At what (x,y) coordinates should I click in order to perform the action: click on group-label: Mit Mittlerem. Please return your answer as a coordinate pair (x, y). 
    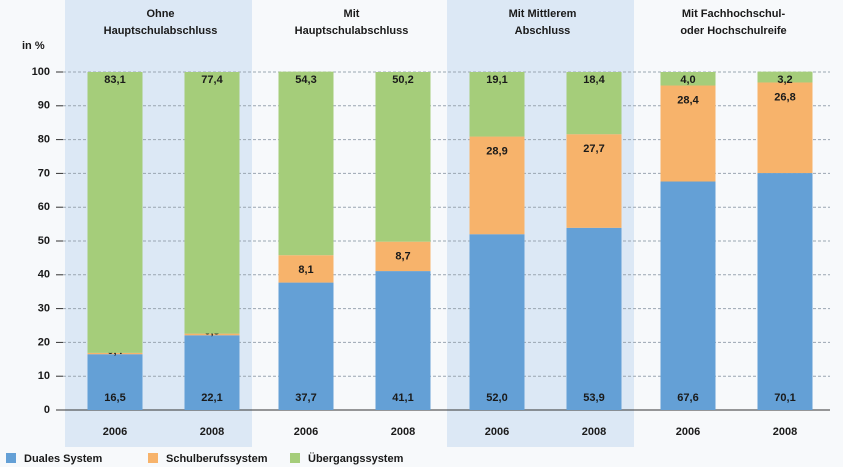
    Looking at the image, I should click on (543, 14).